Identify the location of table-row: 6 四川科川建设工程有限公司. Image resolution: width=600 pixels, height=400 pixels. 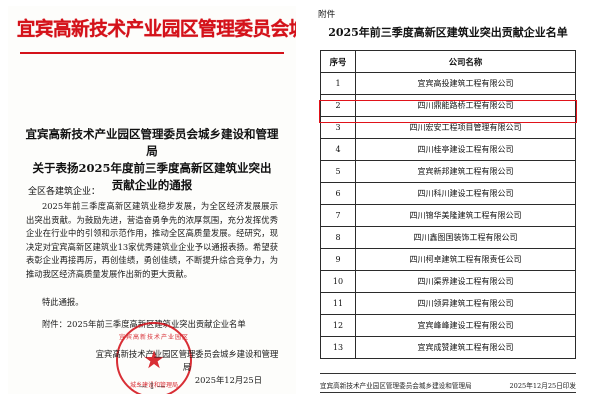
(448, 193).